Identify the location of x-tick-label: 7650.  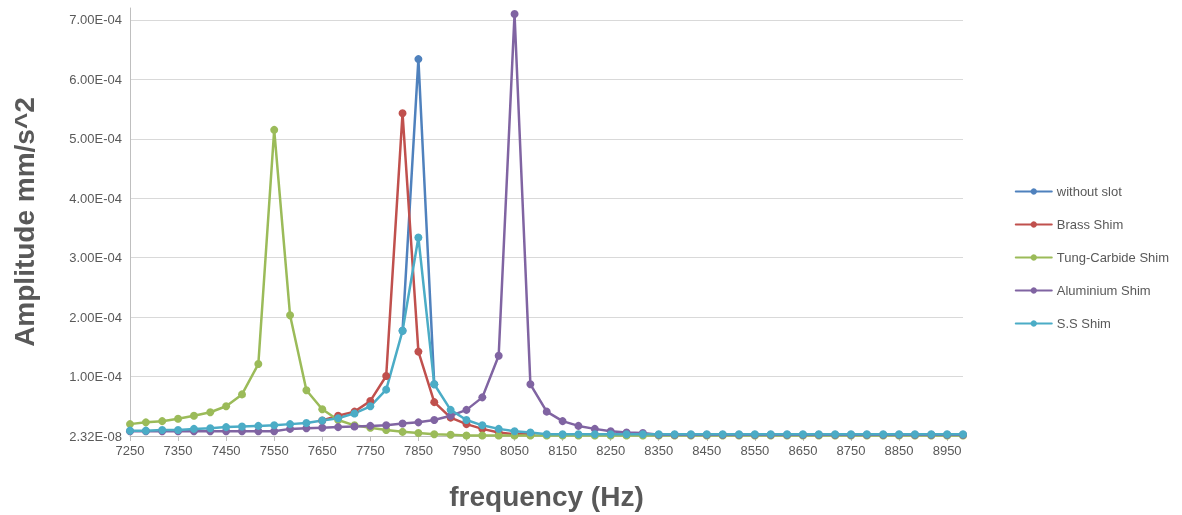
(322, 450).